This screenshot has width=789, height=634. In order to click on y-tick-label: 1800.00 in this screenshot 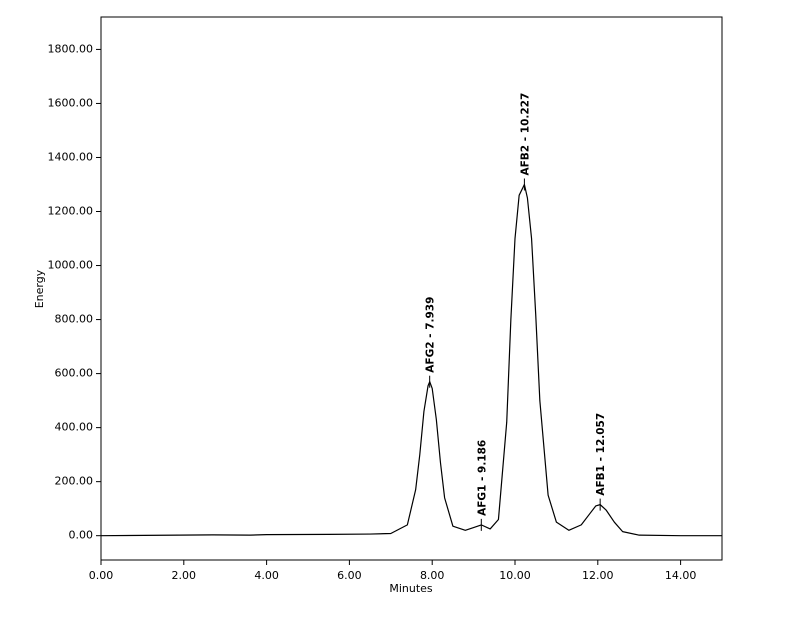, I will do `click(71, 48)`.